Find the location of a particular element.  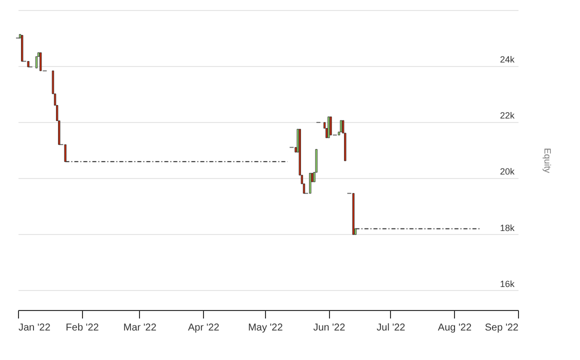

x-tick-label: Jun '22 is located at coordinates (329, 328).